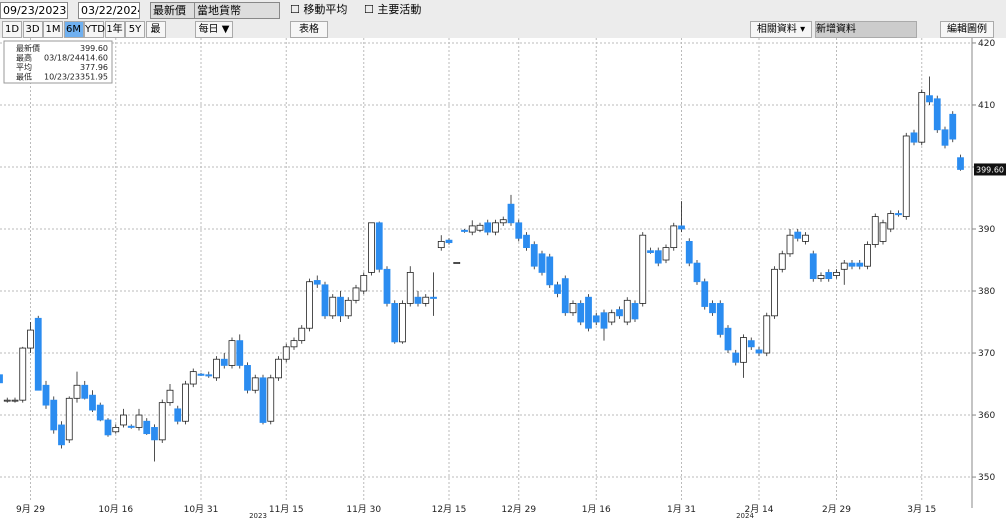 This screenshot has height=519, width=1006. Describe the element at coordinates (781, 29) in the screenshot. I see `related-button: 相關資料 ▾` at that location.